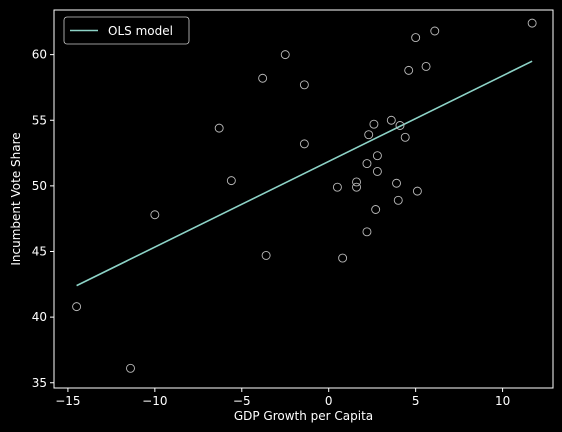  Describe the element at coordinates (39, 383) in the screenshot. I see `y-tick-label: 35` at that location.